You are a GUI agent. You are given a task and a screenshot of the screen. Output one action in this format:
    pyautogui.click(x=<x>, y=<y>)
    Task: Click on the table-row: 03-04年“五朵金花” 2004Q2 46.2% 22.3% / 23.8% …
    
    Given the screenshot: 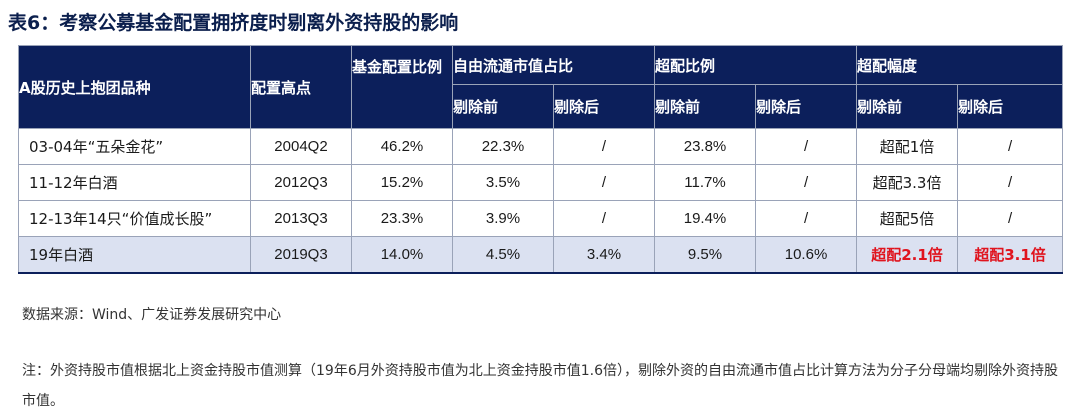 What is the action you would take?
    pyautogui.click(x=541, y=146)
    